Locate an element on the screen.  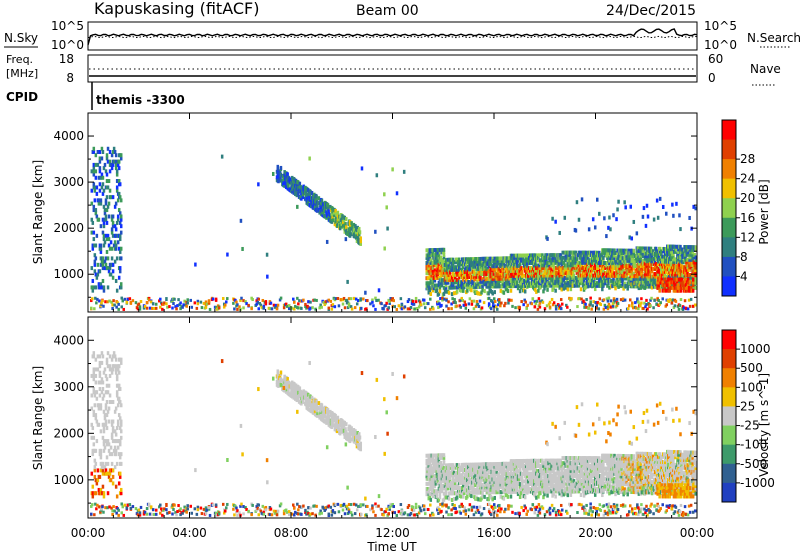
y-tick-label: 2000 is located at coordinates (68, 228).